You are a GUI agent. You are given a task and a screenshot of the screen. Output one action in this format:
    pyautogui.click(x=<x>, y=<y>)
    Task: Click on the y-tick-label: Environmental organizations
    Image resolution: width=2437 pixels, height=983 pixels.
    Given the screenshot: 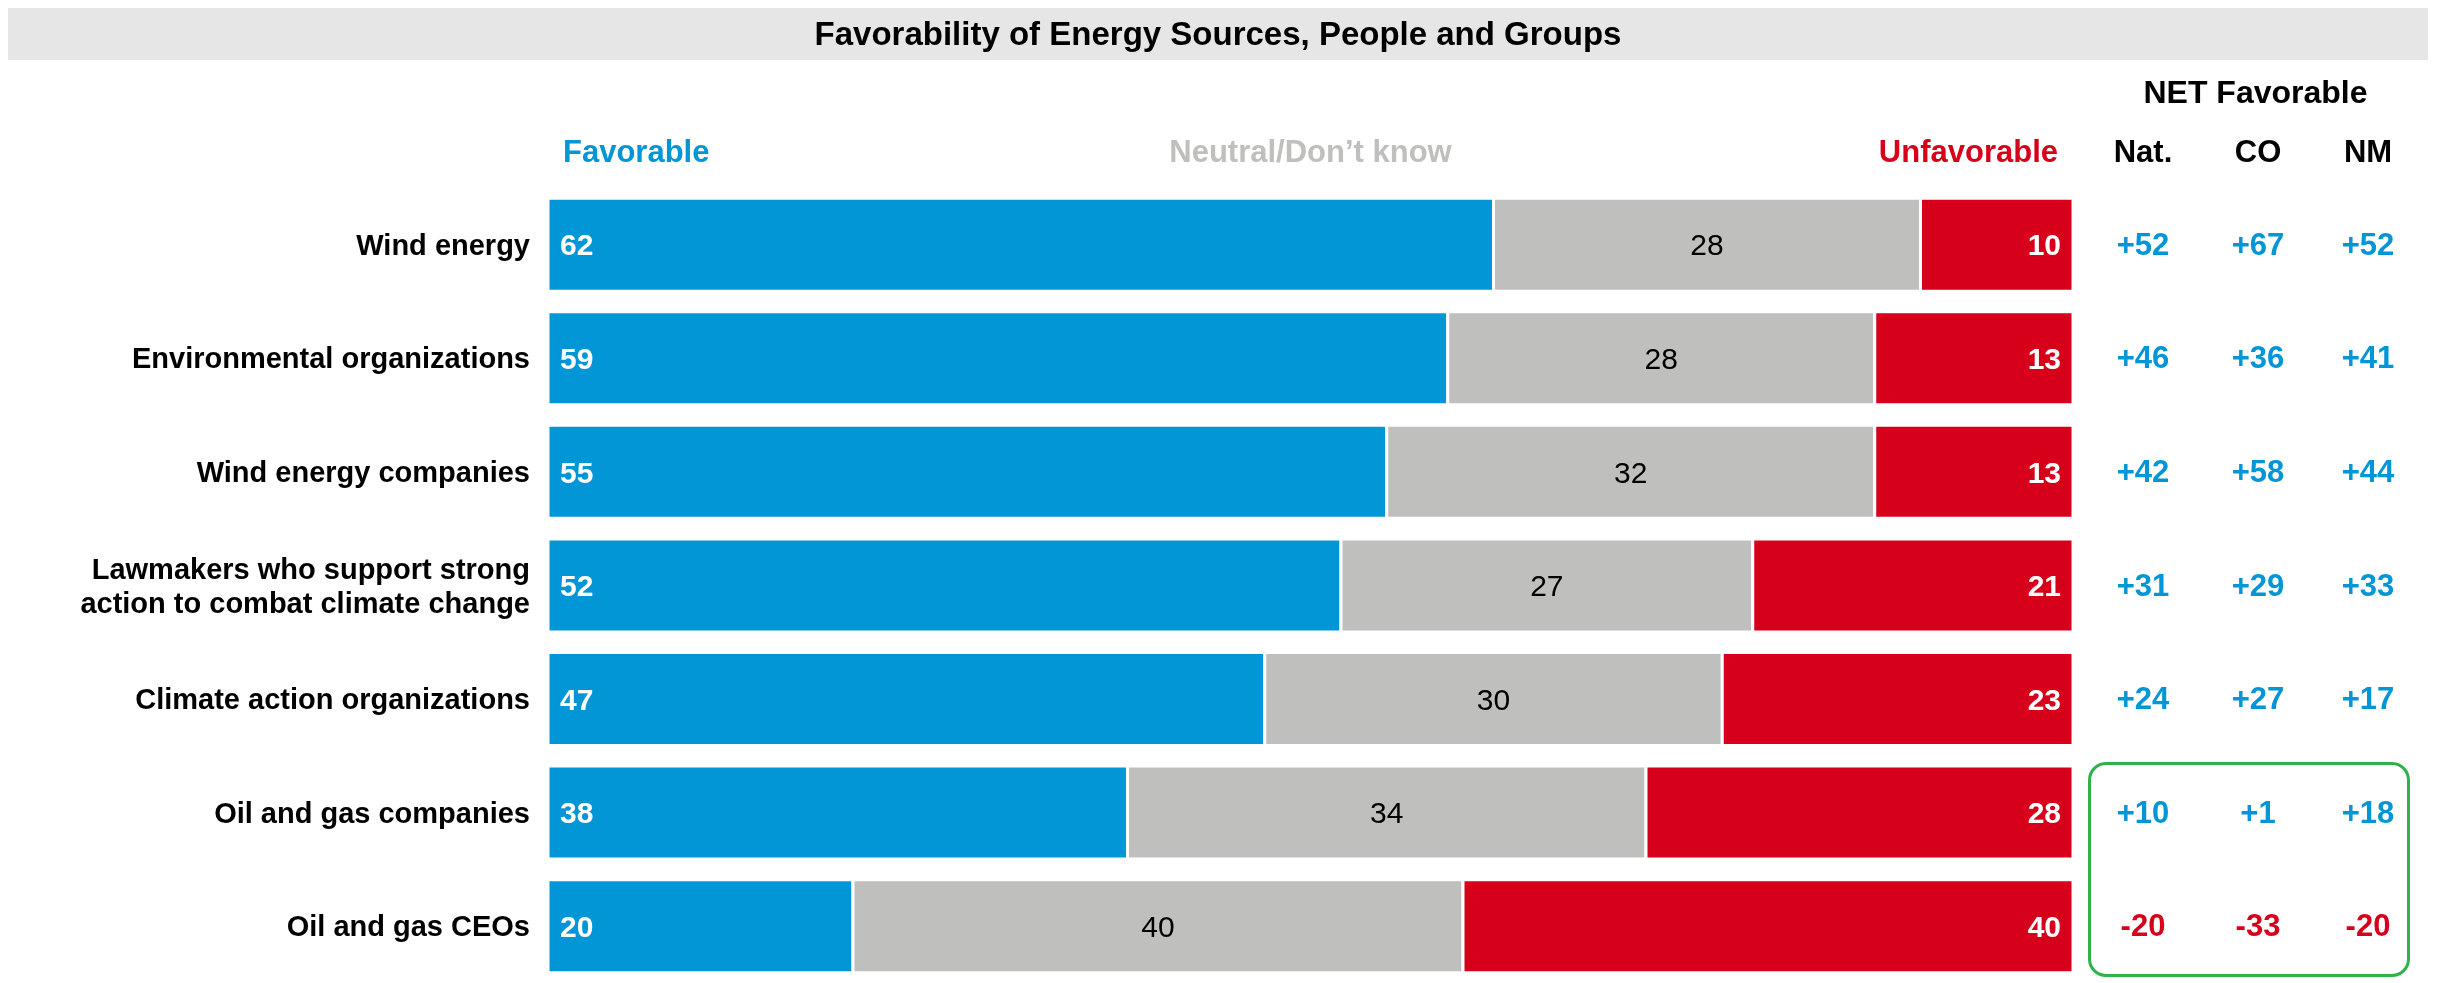 What is the action you would take?
    pyautogui.click(x=331, y=358)
    